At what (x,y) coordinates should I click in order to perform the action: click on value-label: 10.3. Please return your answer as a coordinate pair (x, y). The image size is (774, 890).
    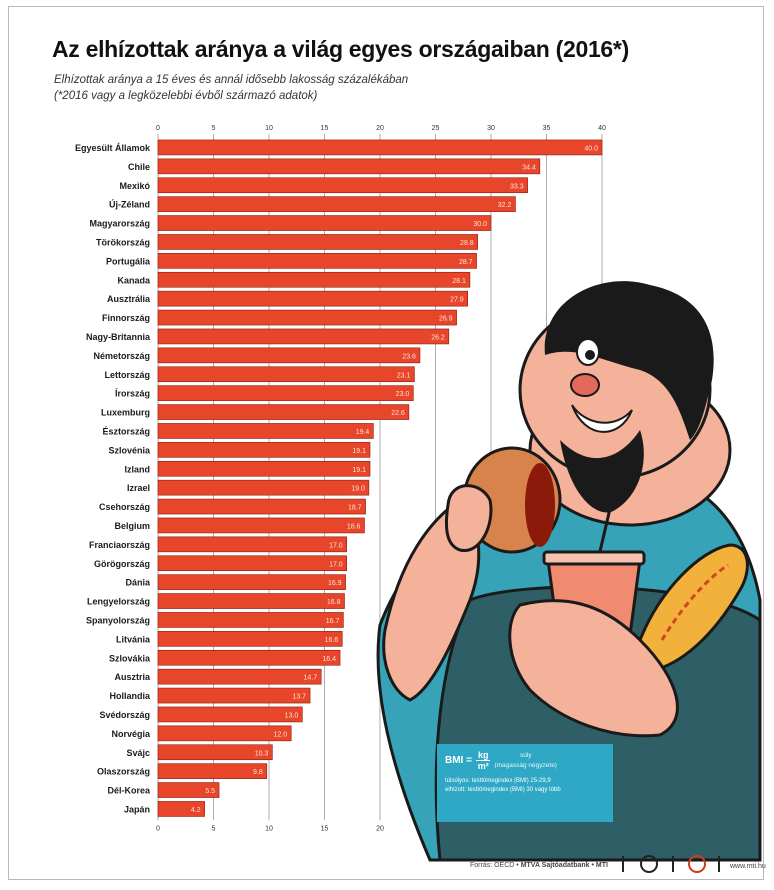
    Looking at the image, I should click on (262, 753).